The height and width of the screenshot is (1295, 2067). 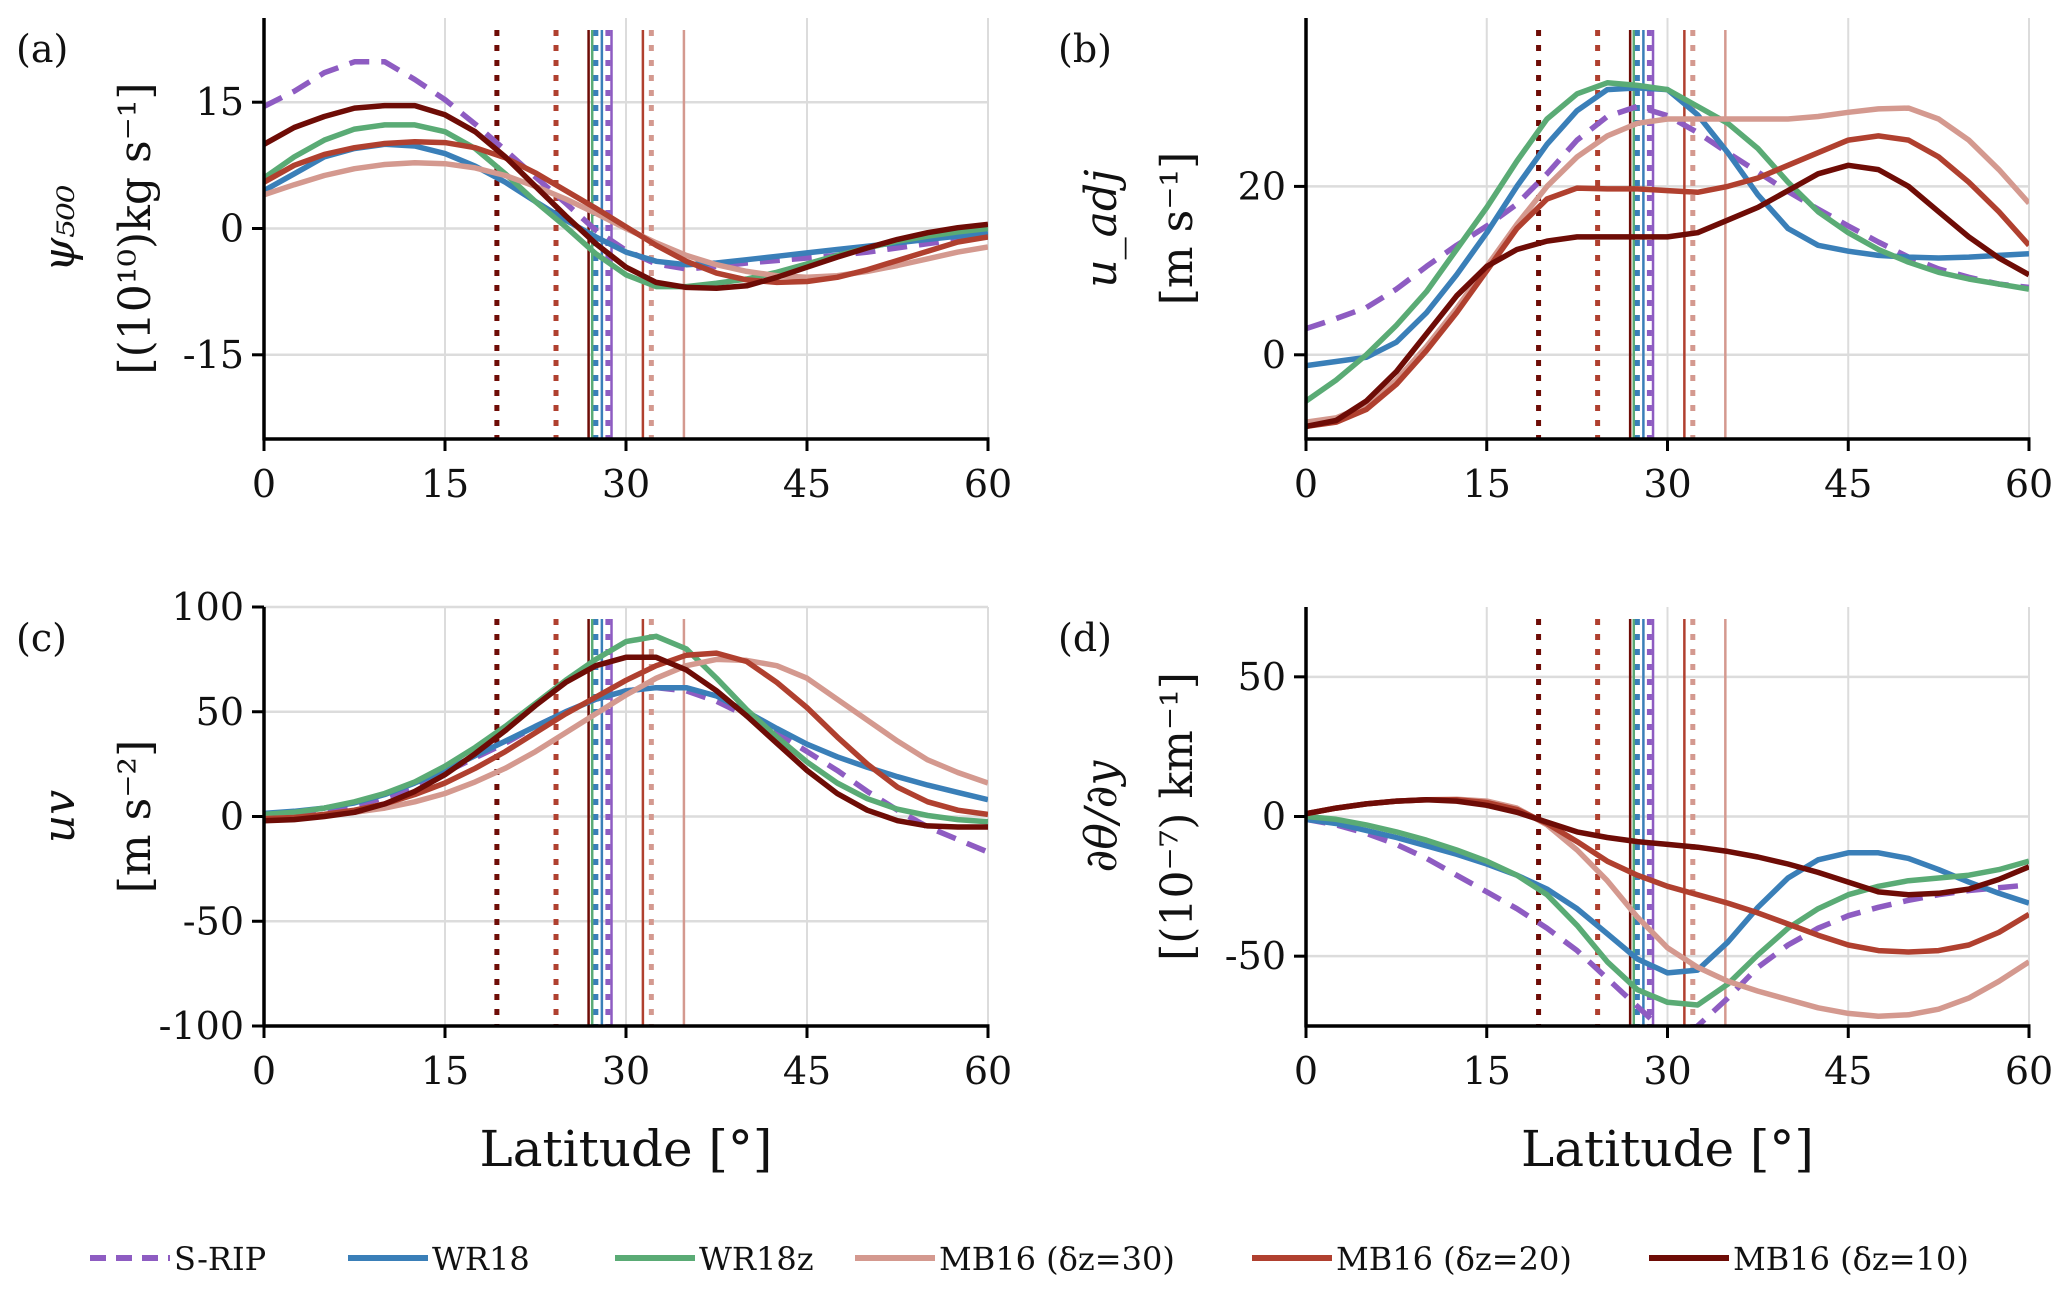 What do you see at coordinates (207, 607) in the screenshot?
I see `y-tick-label: 100` at bounding box center [207, 607].